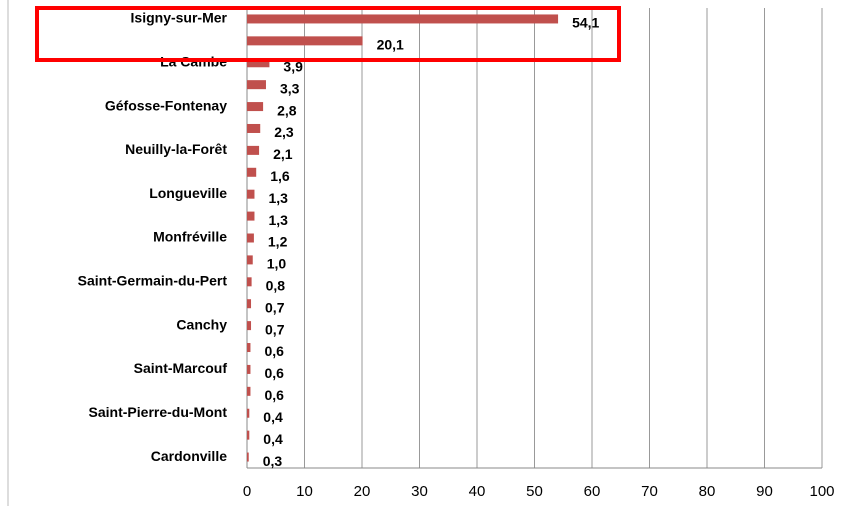 This screenshot has height=511, width=845. I want to click on data-label: 54,1, so click(585, 23).